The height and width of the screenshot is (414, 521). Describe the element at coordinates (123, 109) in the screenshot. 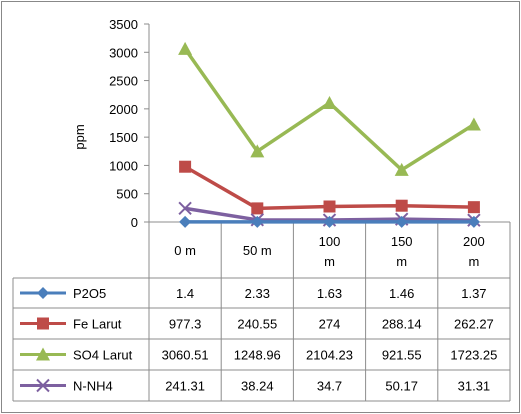

I see `y-tick-label: 2000` at that location.